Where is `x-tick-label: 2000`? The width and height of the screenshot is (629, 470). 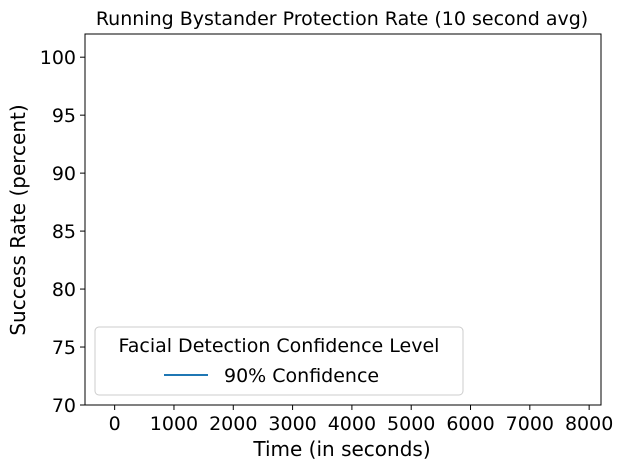
x-tick-label: 2000 is located at coordinates (233, 424).